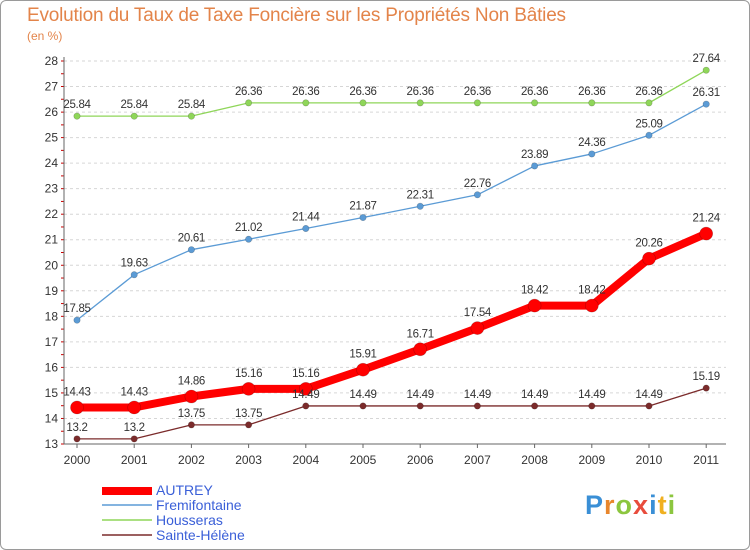 The image size is (750, 550). Describe the element at coordinates (200, 535) in the screenshot. I see `legend-label-sainte-helene: Sainte-Hélène` at that location.